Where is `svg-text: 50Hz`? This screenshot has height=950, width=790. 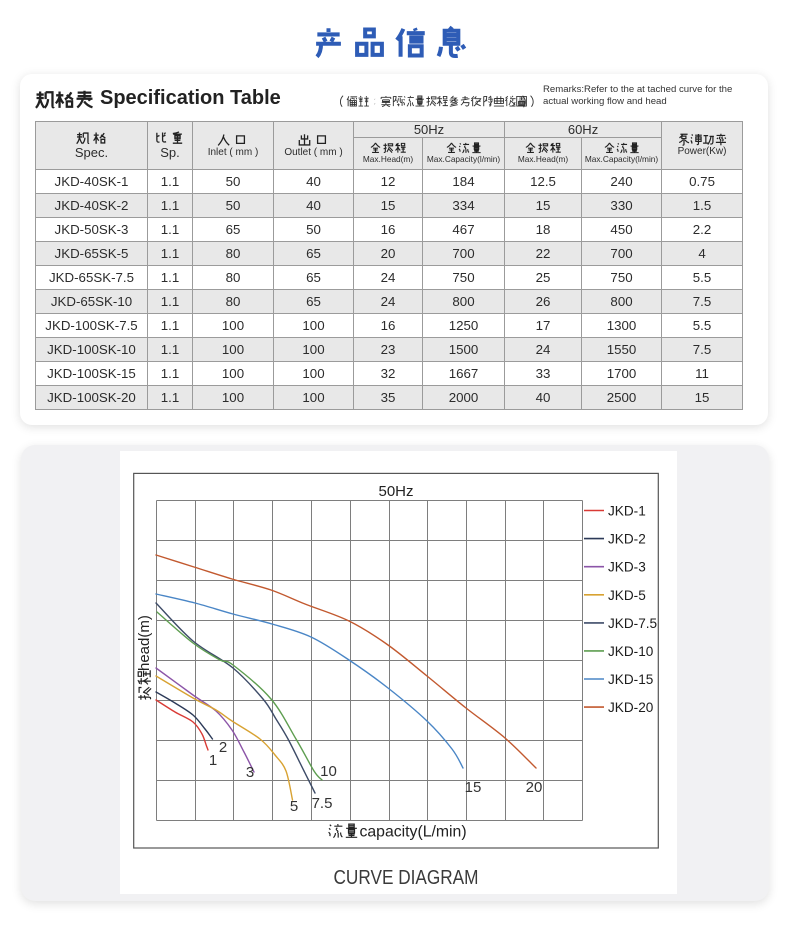
svg-text: 50Hz is located at coordinates (395, 491).